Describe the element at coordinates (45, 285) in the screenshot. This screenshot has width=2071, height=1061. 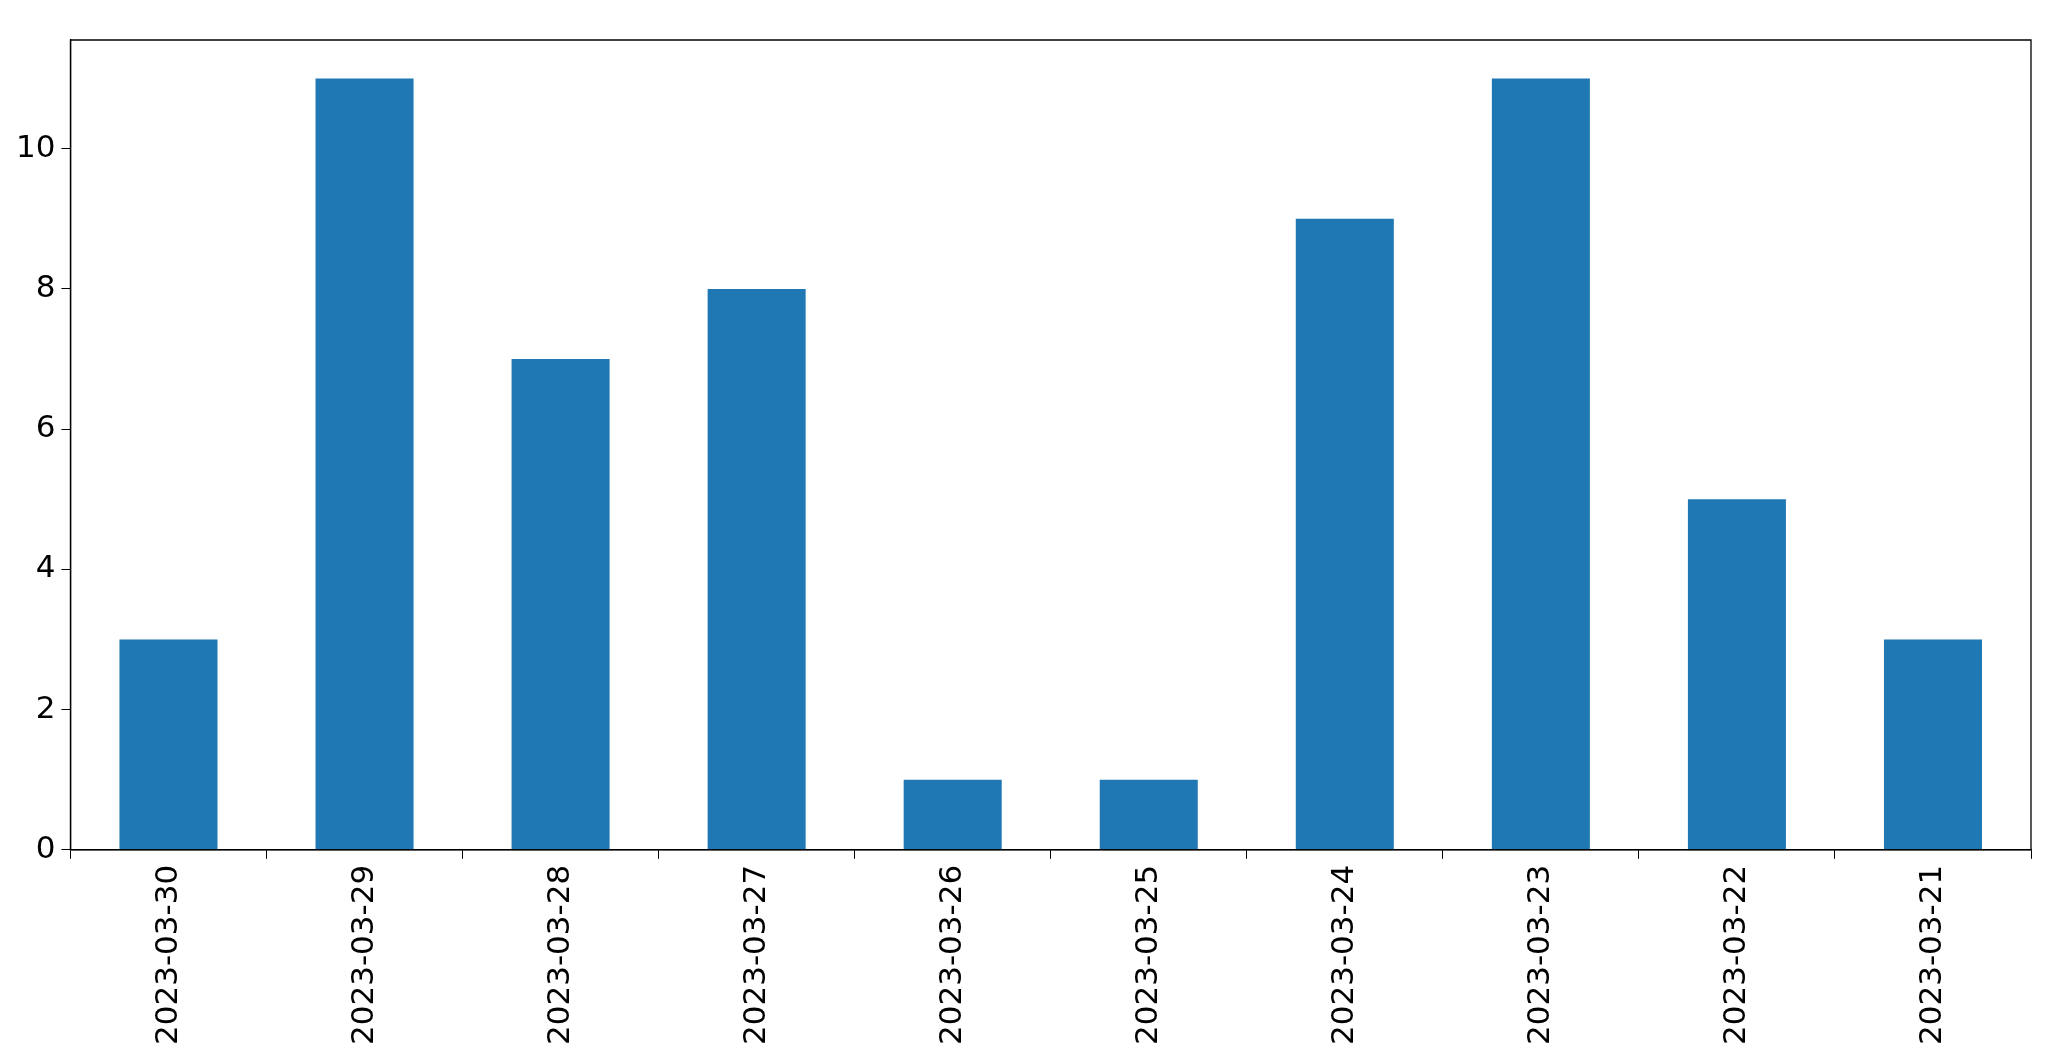
I see `y-tick-label: 8` at that location.